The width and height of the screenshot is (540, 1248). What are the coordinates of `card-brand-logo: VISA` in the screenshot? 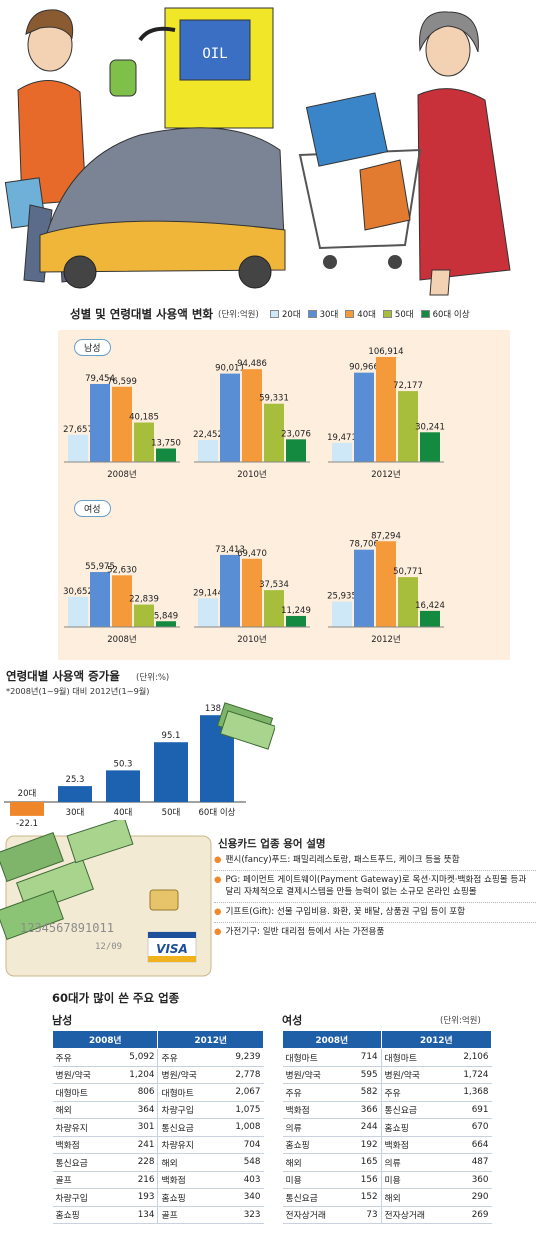 It's located at (172, 949).